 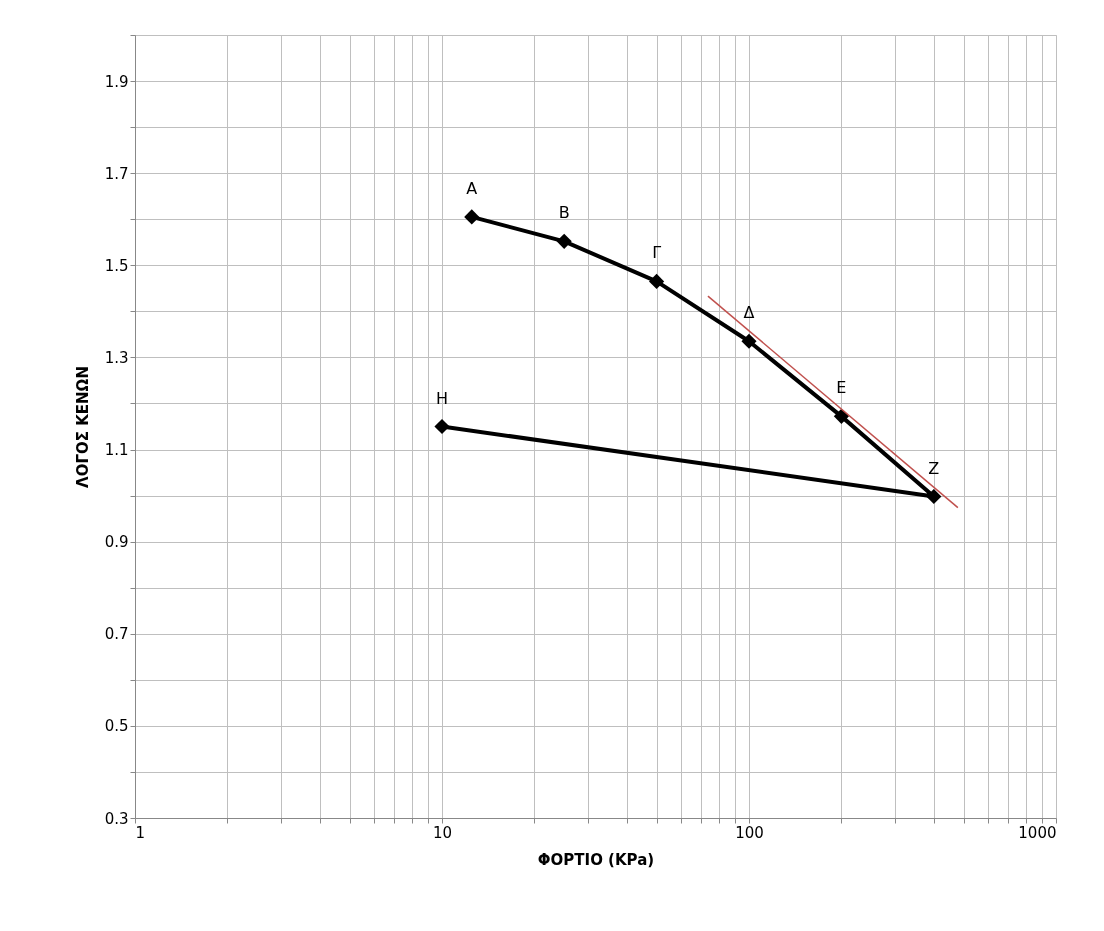 What do you see at coordinates (116, 357) in the screenshot?
I see `y-tick-label: 1.3` at bounding box center [116, 357].